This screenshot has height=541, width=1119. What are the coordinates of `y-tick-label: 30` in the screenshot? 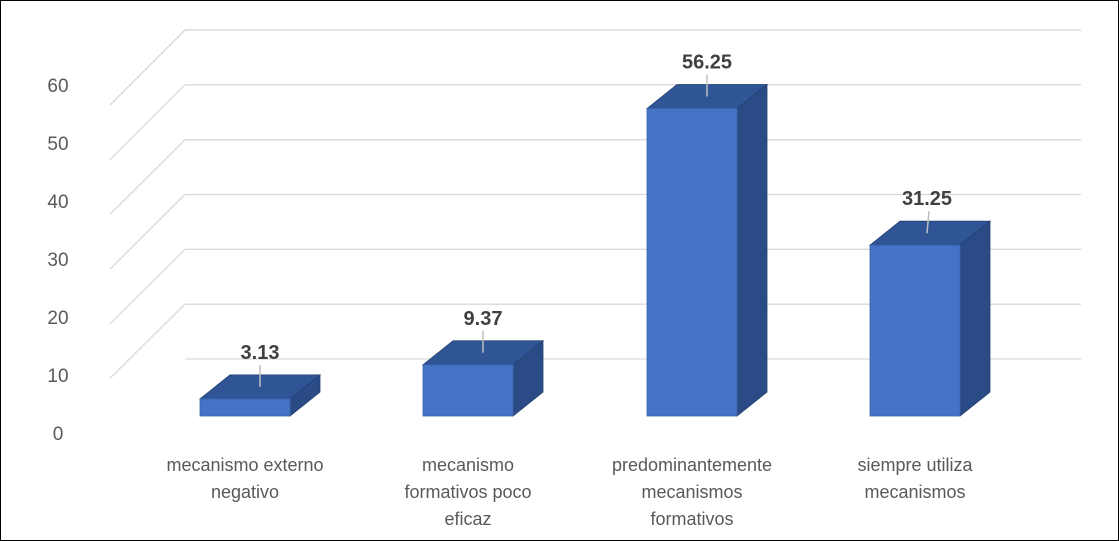 It's located at (57, 260).